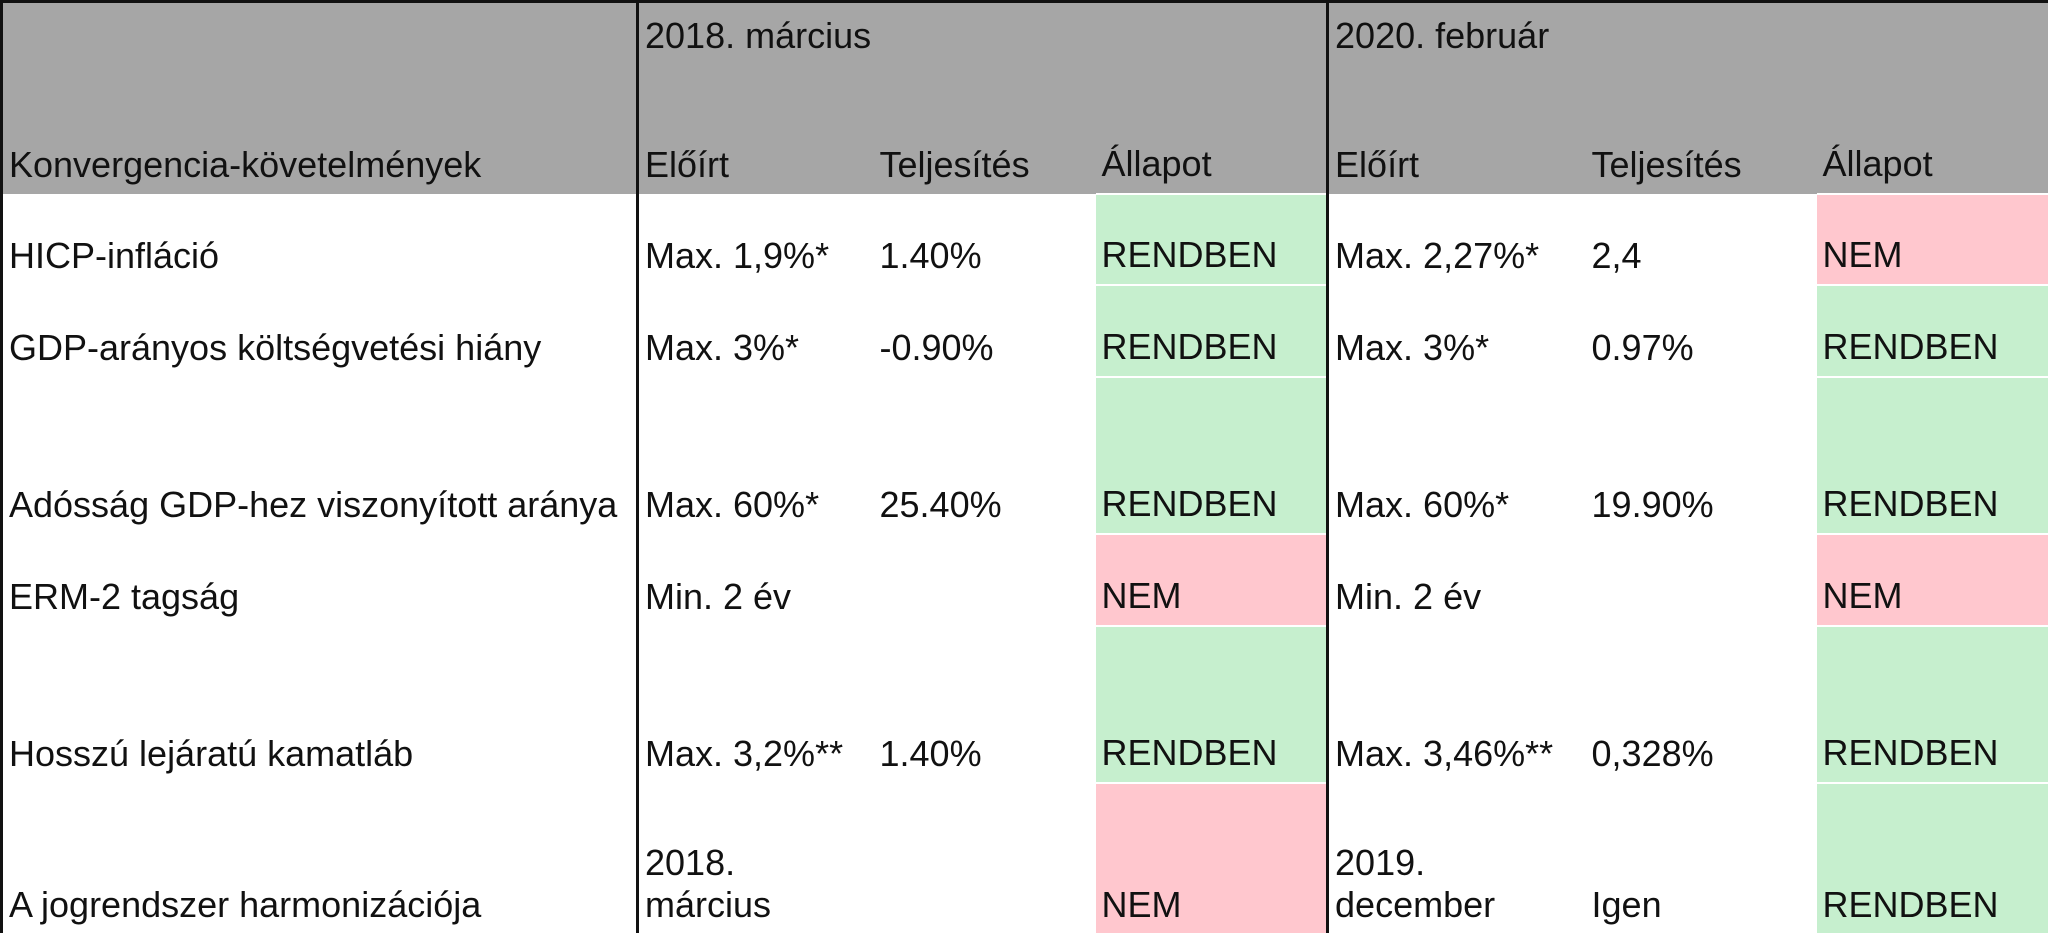  I want to click on table-cell: Max. 1,9%*, so click(755, 239).